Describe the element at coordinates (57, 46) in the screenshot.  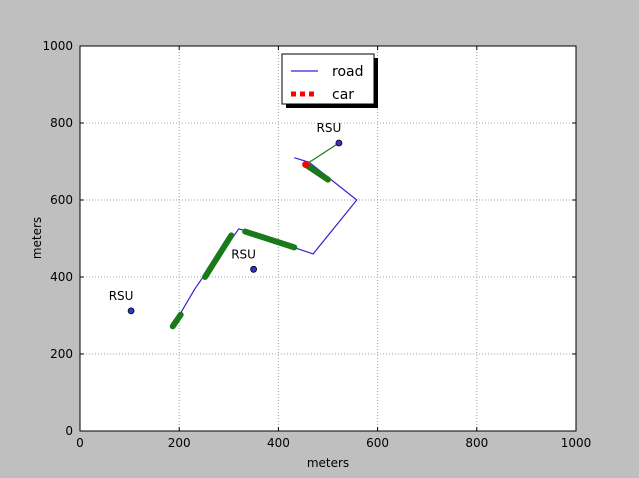
I see `y-tick-label: 1000` at that location.